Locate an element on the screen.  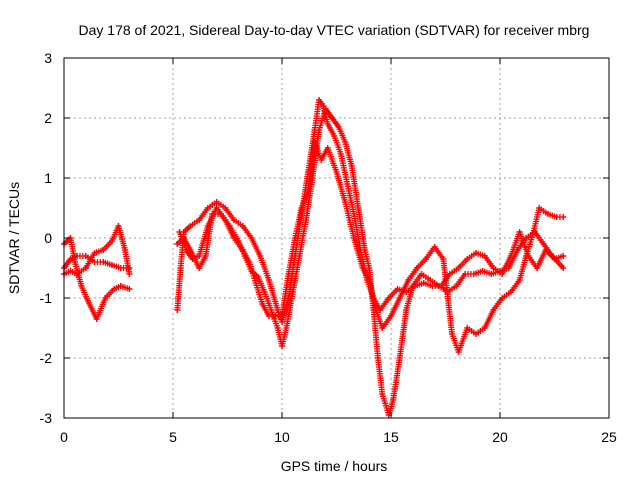
x-tick-label: 25 is located at coordinates (609, 437).